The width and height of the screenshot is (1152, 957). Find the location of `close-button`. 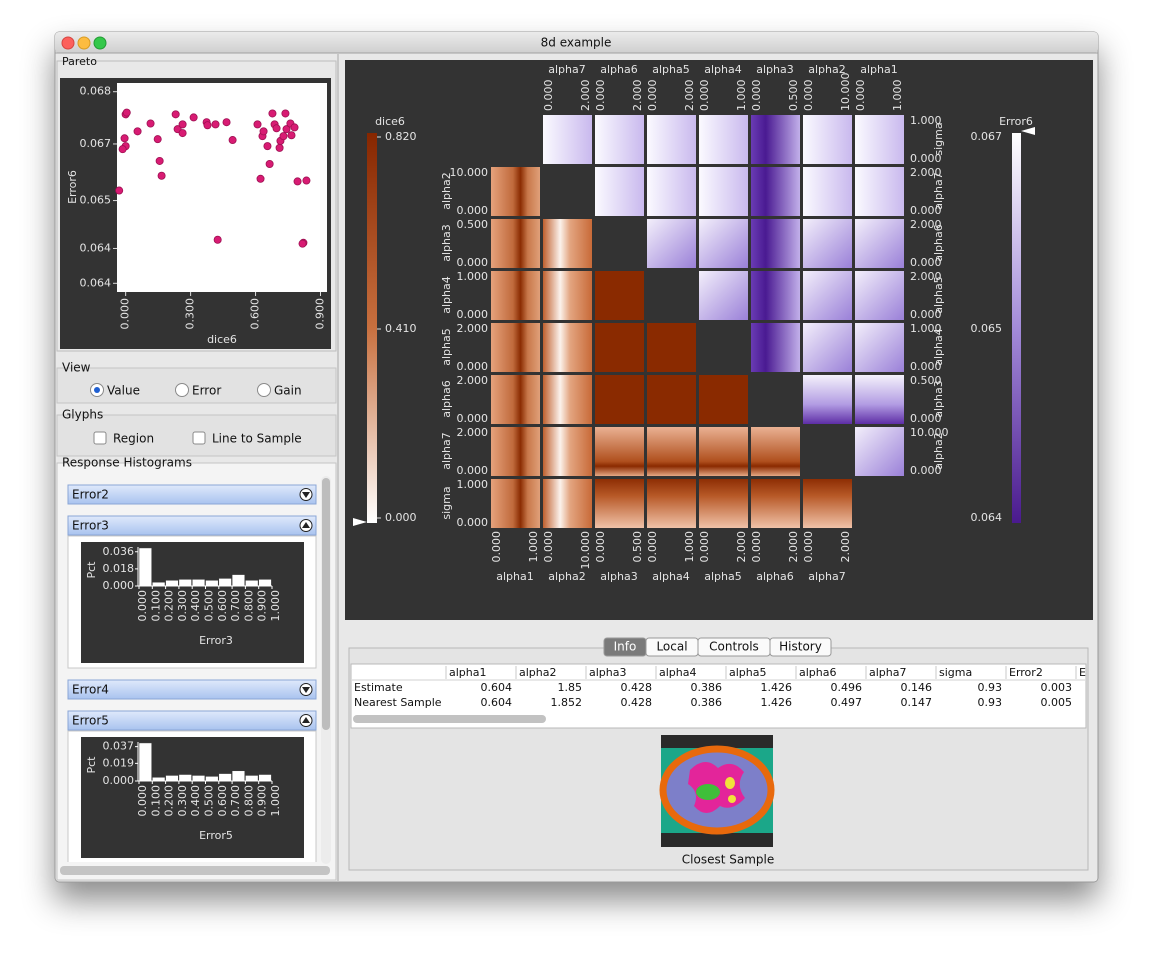

close-button is located at coordinates (68, 43).